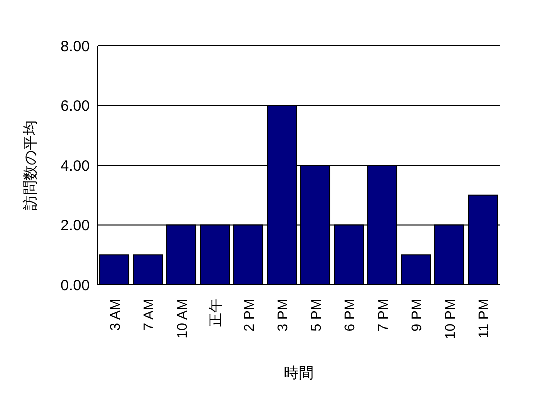 This screenshot has width=548, height=398. I want to click on x-tick-label: 10 PM, so click(450, 319).